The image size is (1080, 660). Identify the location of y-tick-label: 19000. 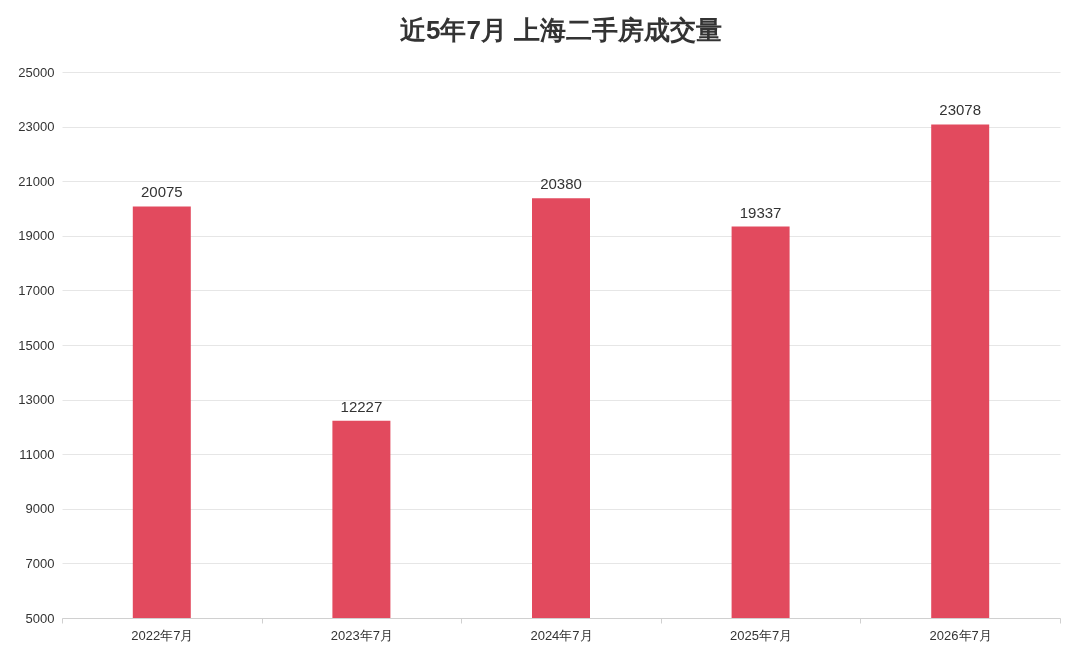
(36, 236).